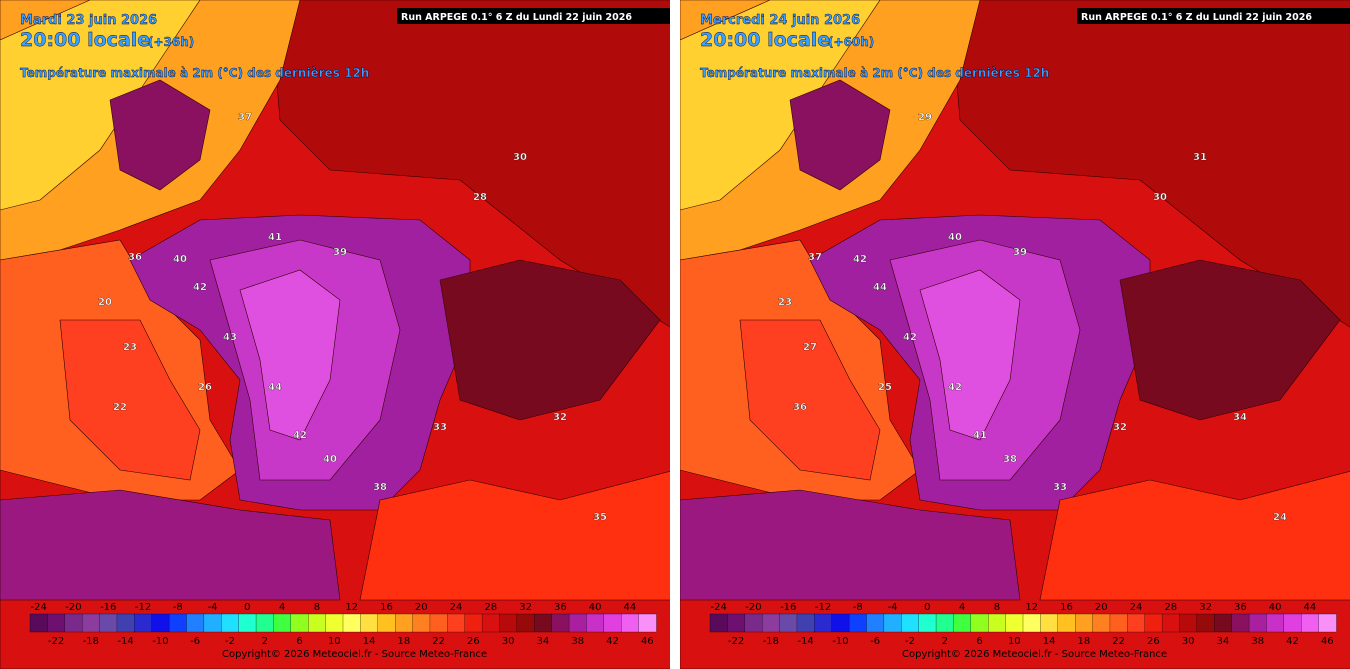  What do you see at coordinates (334, 641) in the screenshot?
I see `scale-tick: 10` at bounding box center [334, 641].